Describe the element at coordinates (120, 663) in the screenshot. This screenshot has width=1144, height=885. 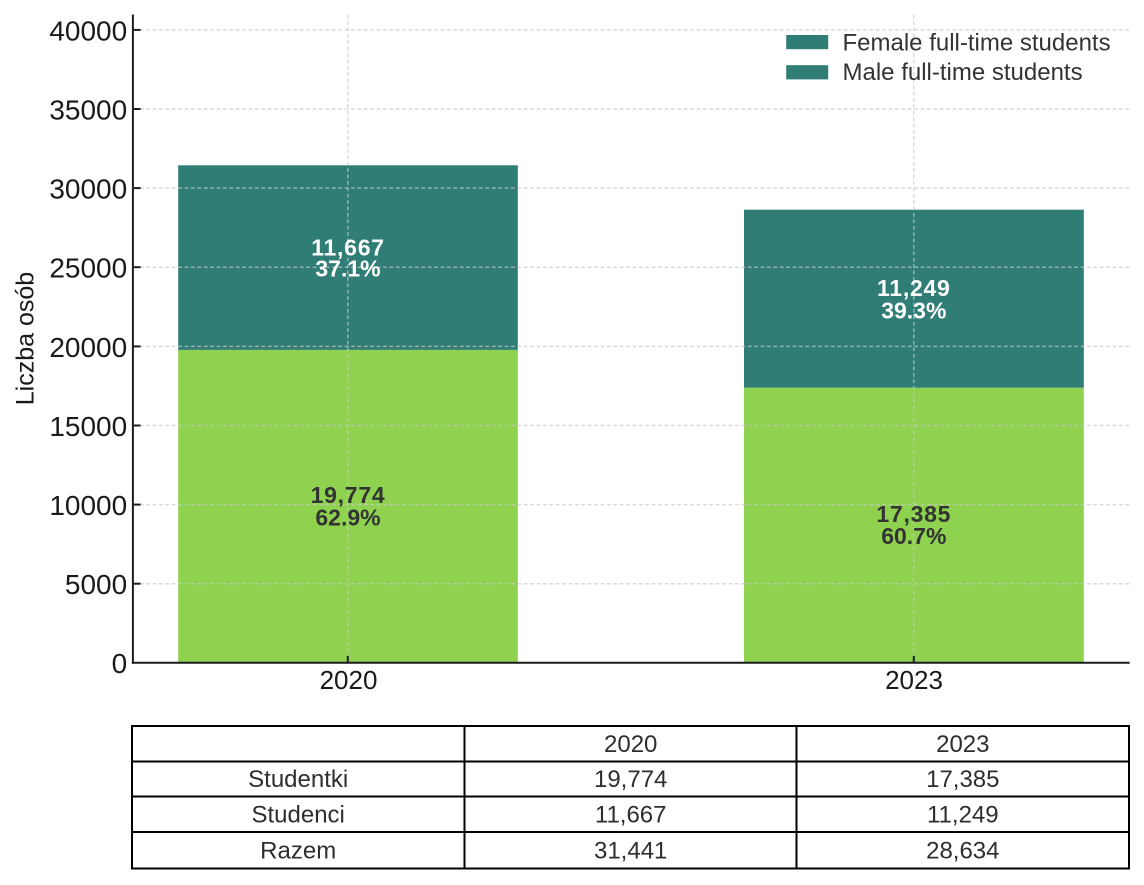
I see `svg-text: 0` at that location.